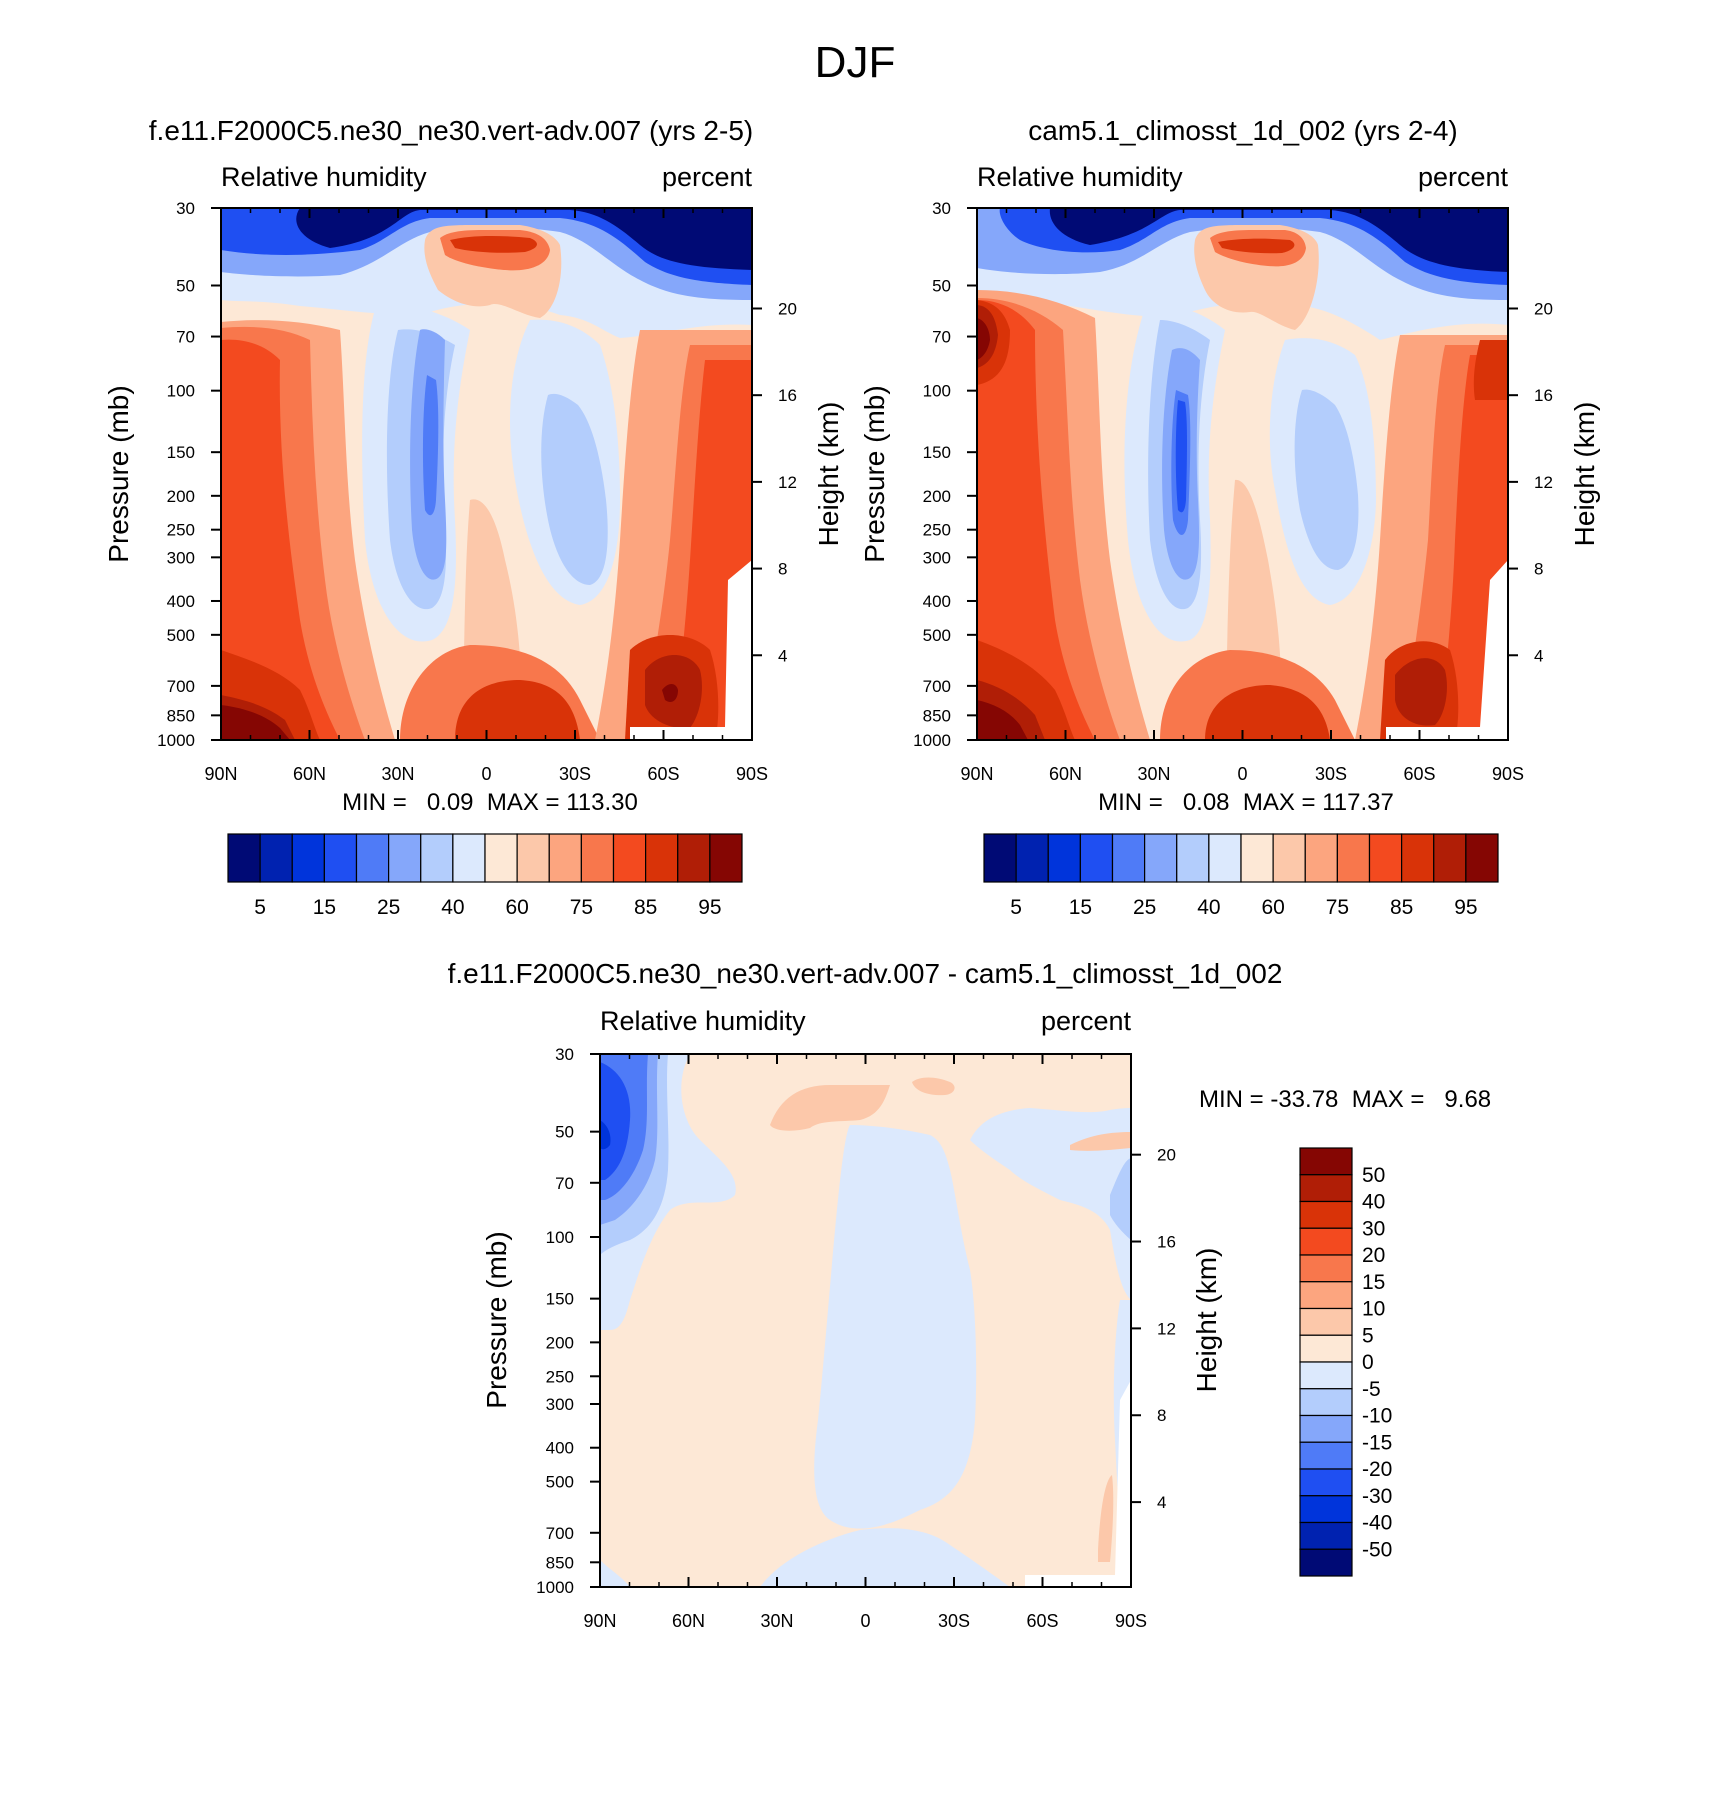 The height and width of the screenshot is (1803, 1710). What do you see at coordinates (615, 1121) in the screenshot?
I see `p3-nh-negative-core` at bounding box center [615, 1121].